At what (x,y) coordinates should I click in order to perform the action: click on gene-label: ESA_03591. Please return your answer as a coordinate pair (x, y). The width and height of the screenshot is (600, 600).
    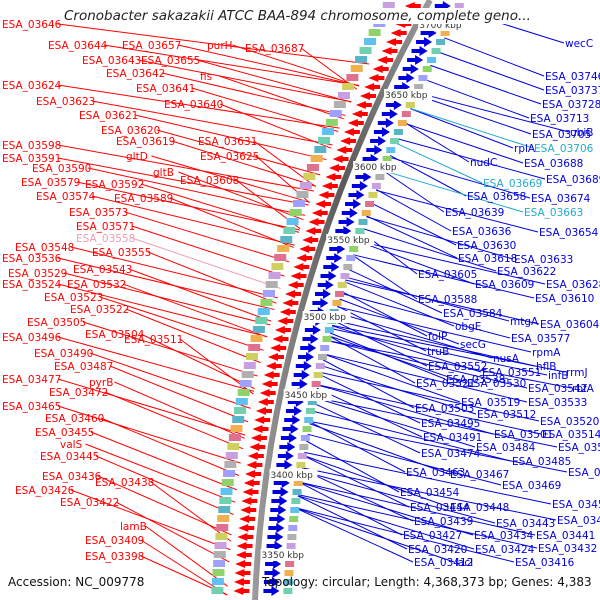
    Looking at the image, I should click on (31, 159).